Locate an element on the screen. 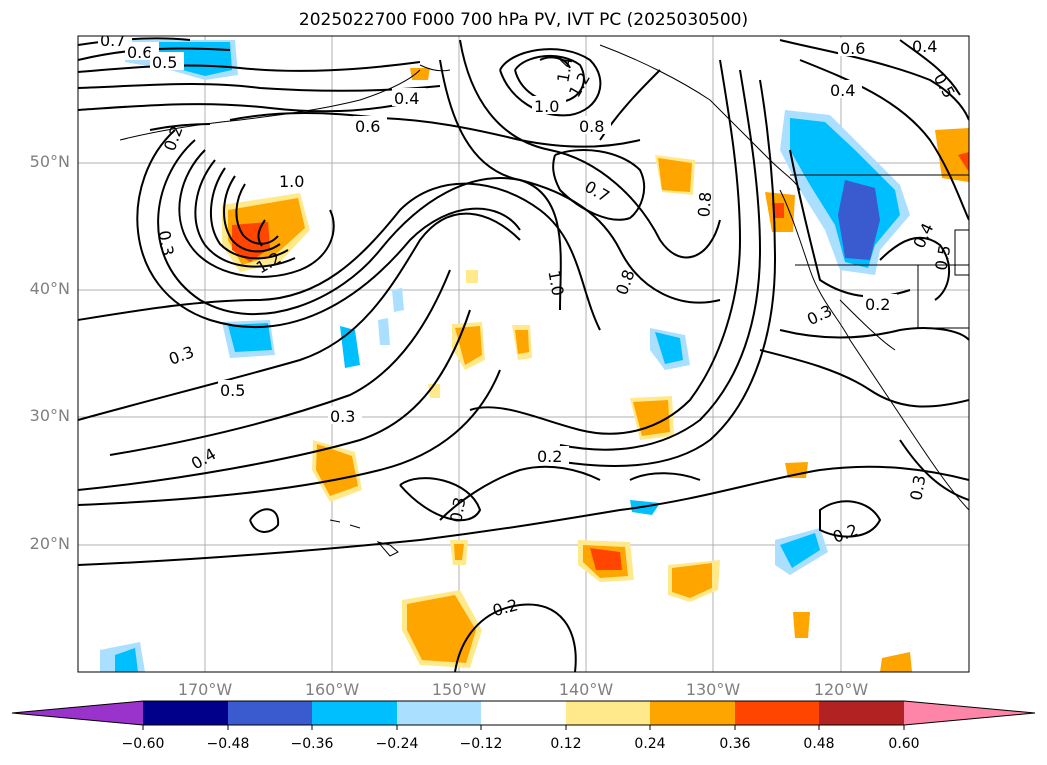 The height and width of the screenshot is (765, 1047). contour-label-7: 1.4 is located at coordinates (564, 70).